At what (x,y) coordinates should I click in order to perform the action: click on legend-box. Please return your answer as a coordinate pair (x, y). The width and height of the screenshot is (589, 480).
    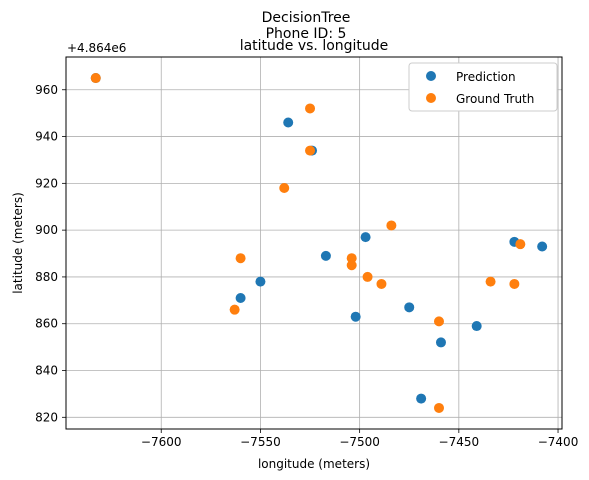
    Looking at the image, I should click on (483, 87).